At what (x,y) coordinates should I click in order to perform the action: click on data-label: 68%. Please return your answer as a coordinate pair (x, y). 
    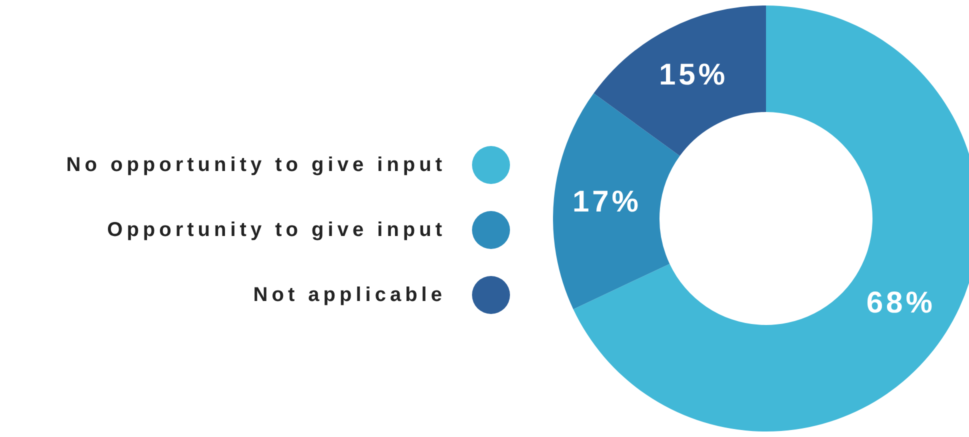
    Looking at the image, I should click on (901, 303).